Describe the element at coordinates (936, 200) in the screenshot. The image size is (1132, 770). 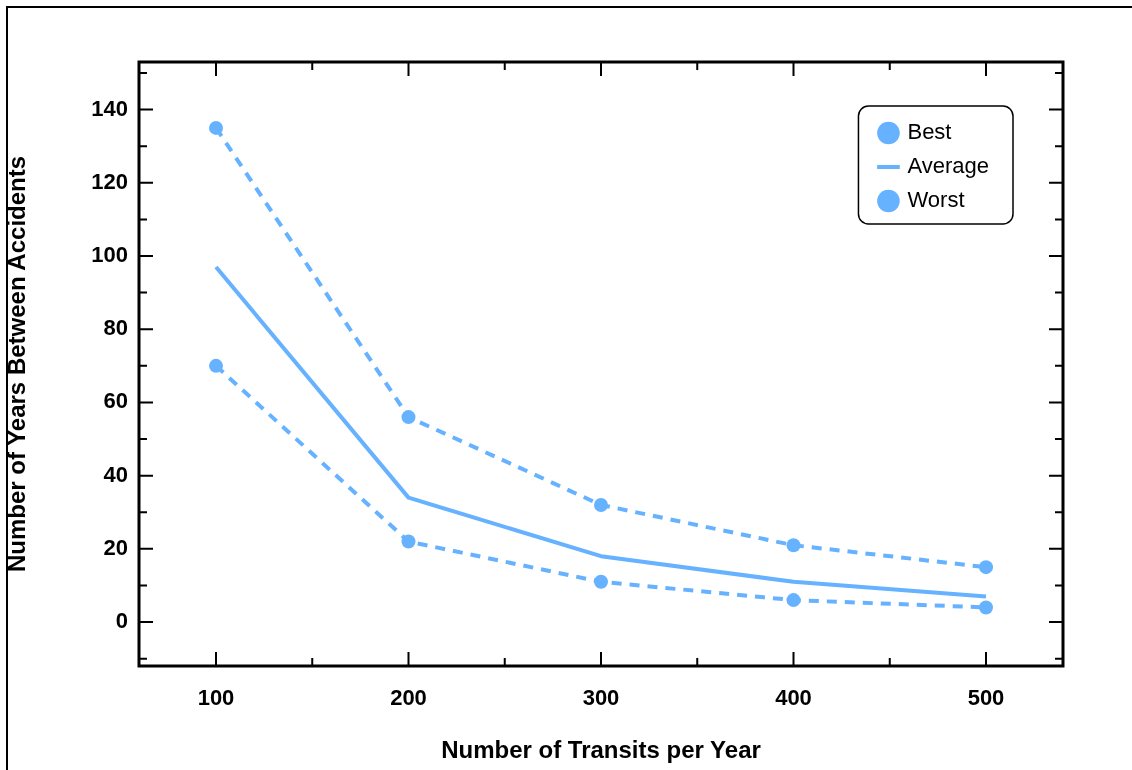
I see `legend-label: Worst` at that location.